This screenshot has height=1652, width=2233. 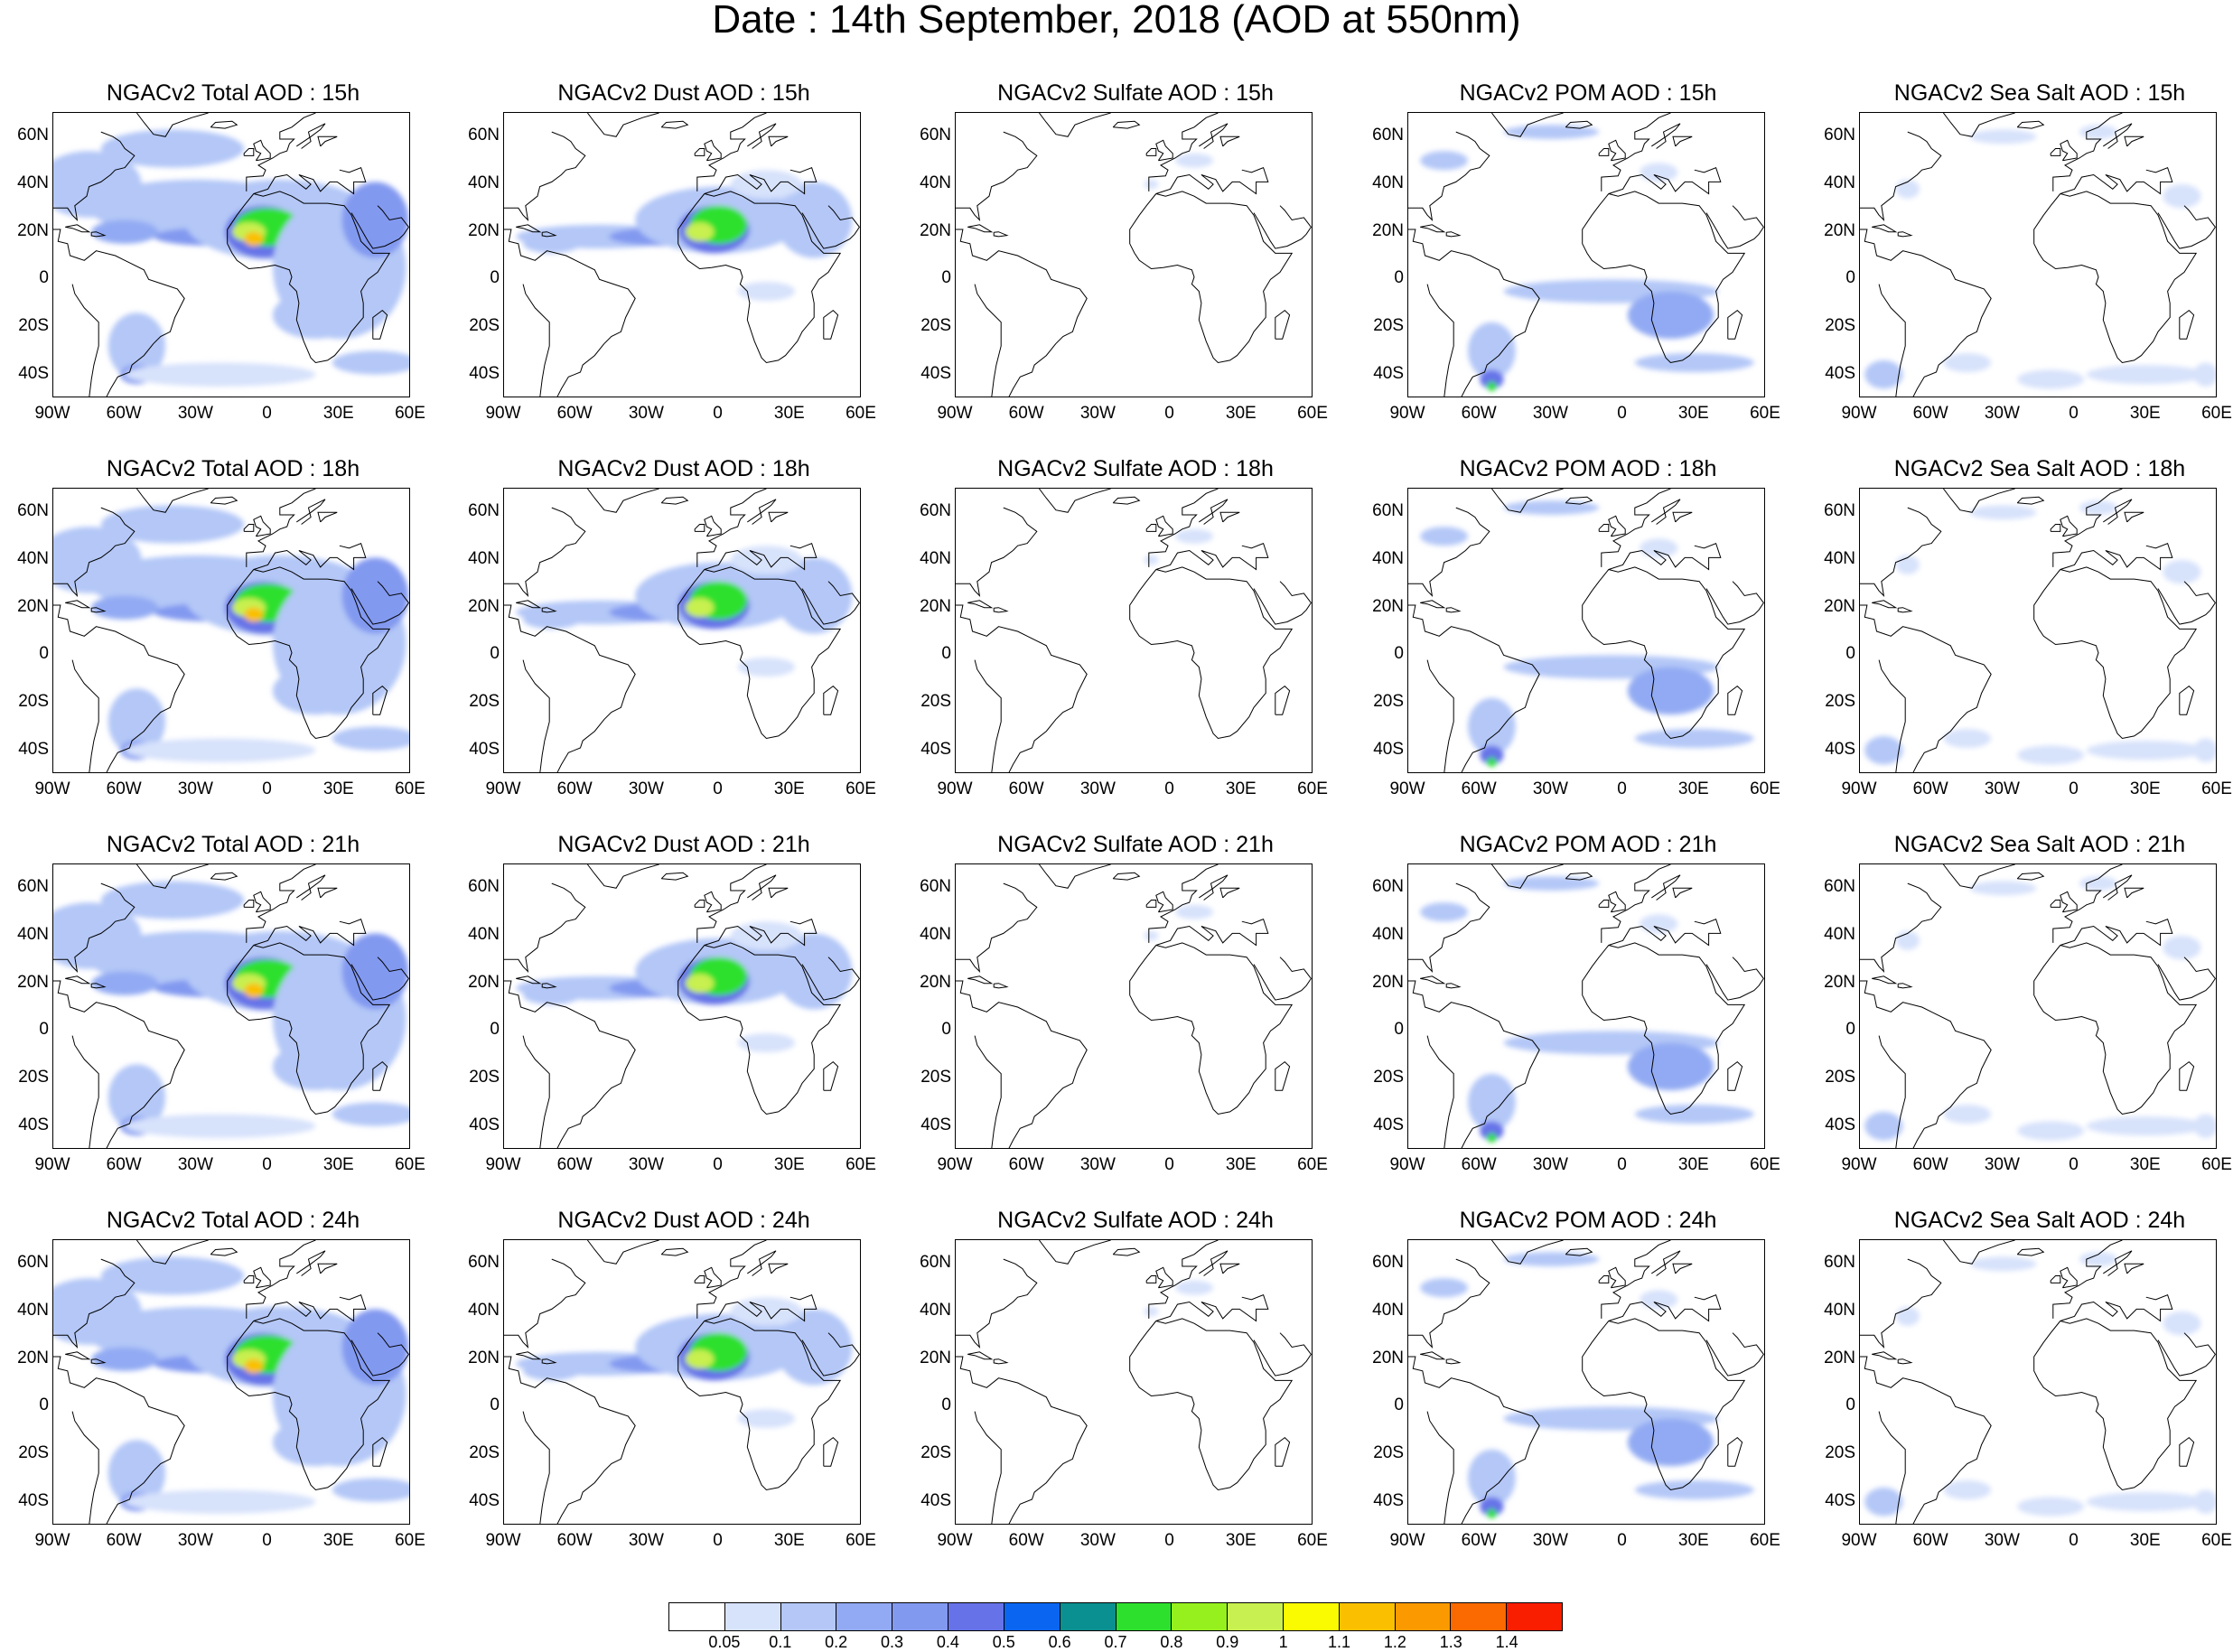 What do you see at coordinates (484, 558) in the screenshot?
I see `lat-tick-label: 40N` at bounding box center [484, 558].